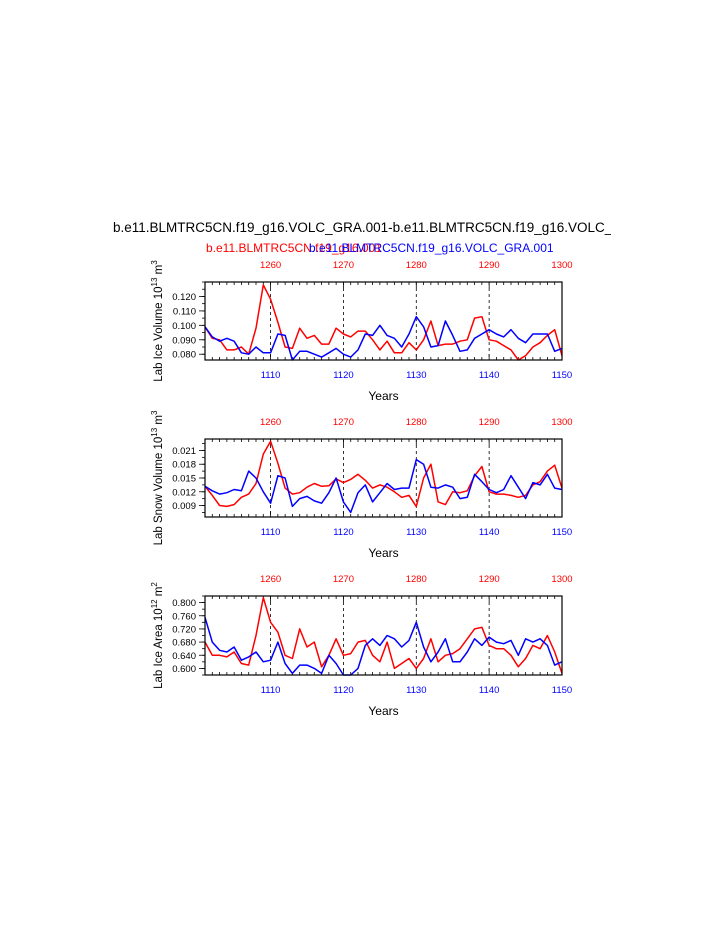  Describe the element at coordinates (667, 225) in the screenshot. I see `title-clip-mask` at that location.